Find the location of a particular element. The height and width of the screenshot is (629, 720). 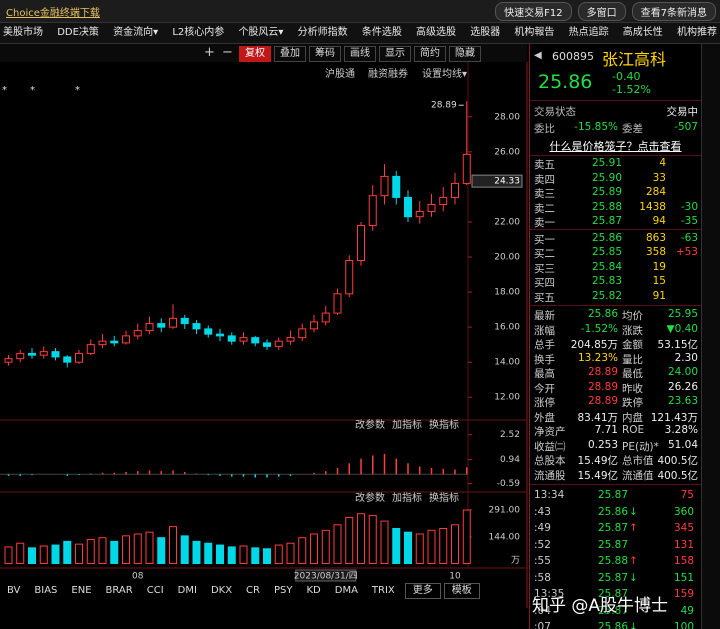

book-label: 买四 is located at coordinates (544, 283).